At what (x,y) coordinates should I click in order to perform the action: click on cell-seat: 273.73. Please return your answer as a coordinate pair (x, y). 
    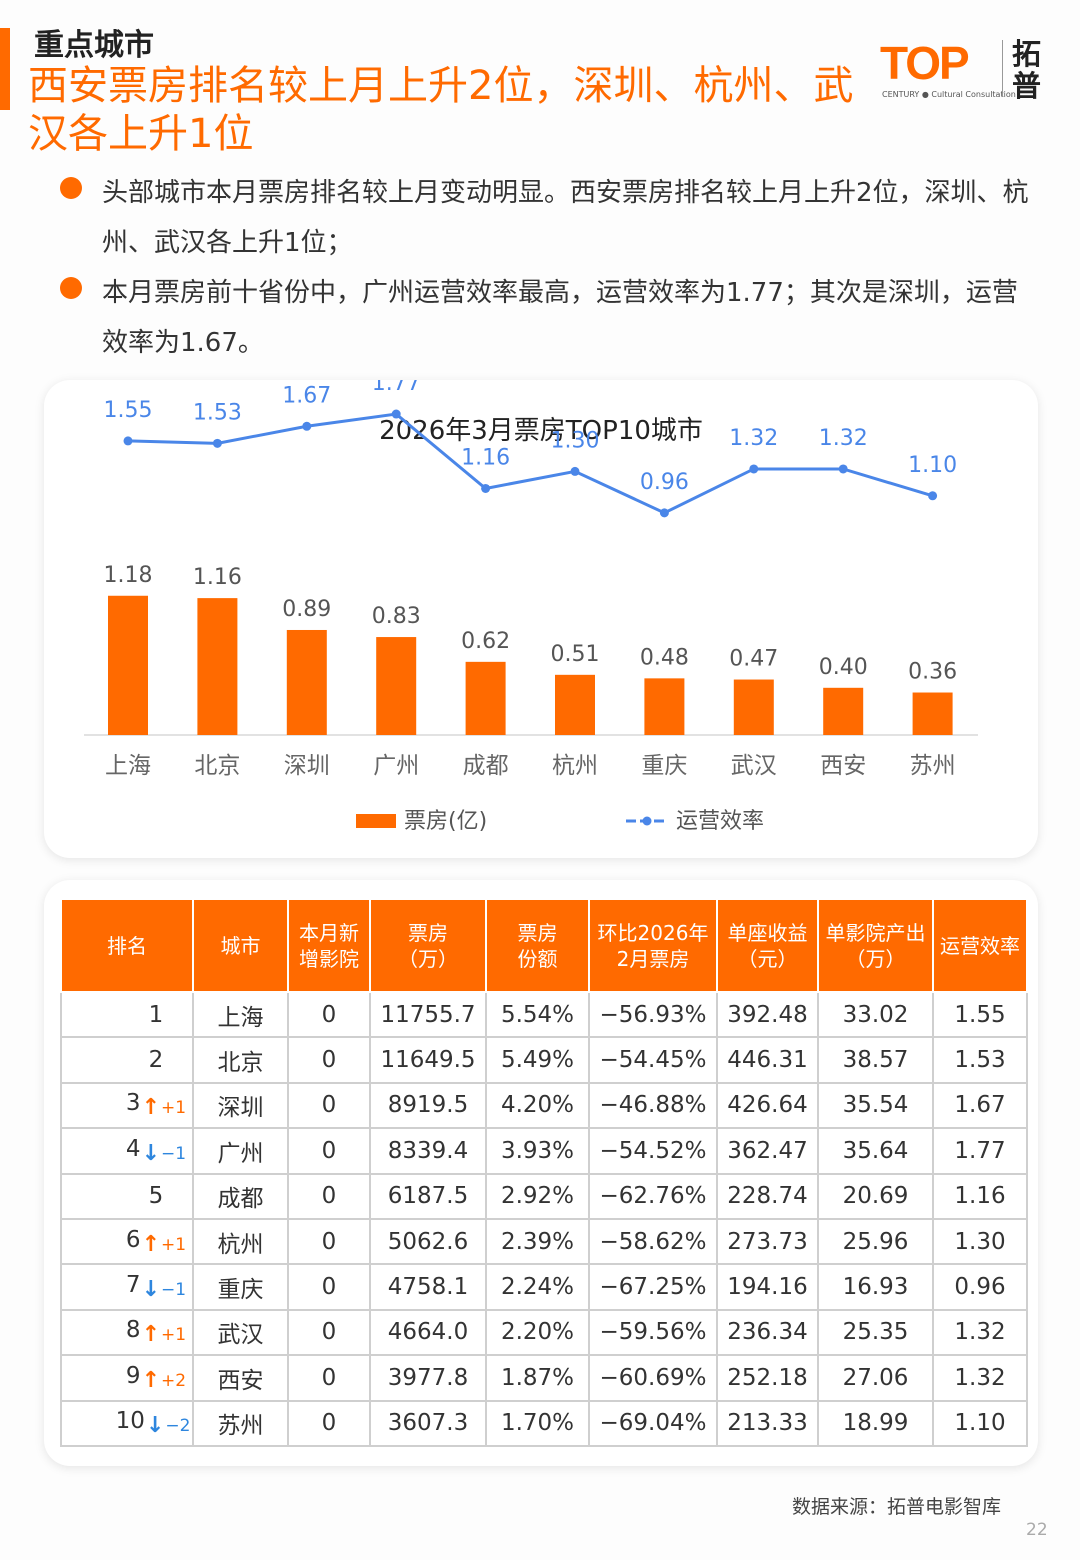
    Looking at the image, I should click on (767, 1241).